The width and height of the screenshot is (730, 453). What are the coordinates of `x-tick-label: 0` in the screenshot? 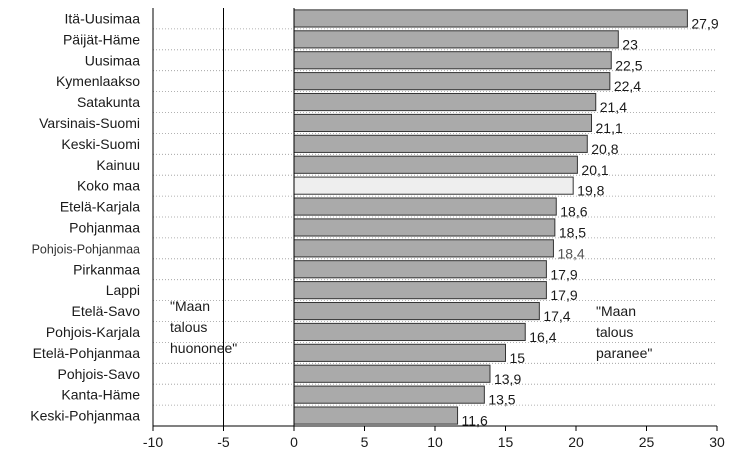 It's located at (294, 442).